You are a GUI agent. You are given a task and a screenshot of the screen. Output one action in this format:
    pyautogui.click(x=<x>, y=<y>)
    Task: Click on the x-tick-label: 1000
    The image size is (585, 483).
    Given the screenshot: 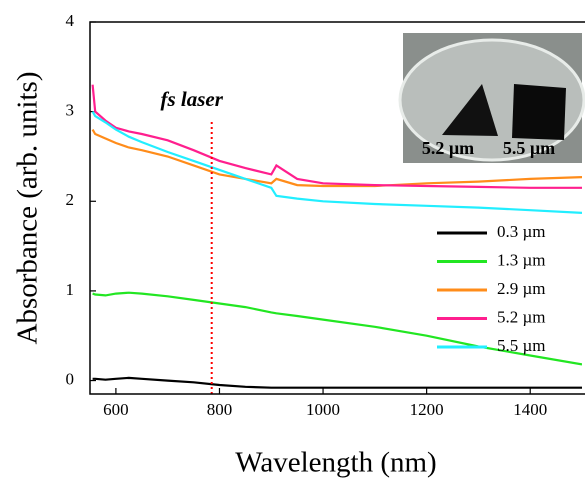 What is the action you would take?
    pyautogui.click(x=323, y=409)
    